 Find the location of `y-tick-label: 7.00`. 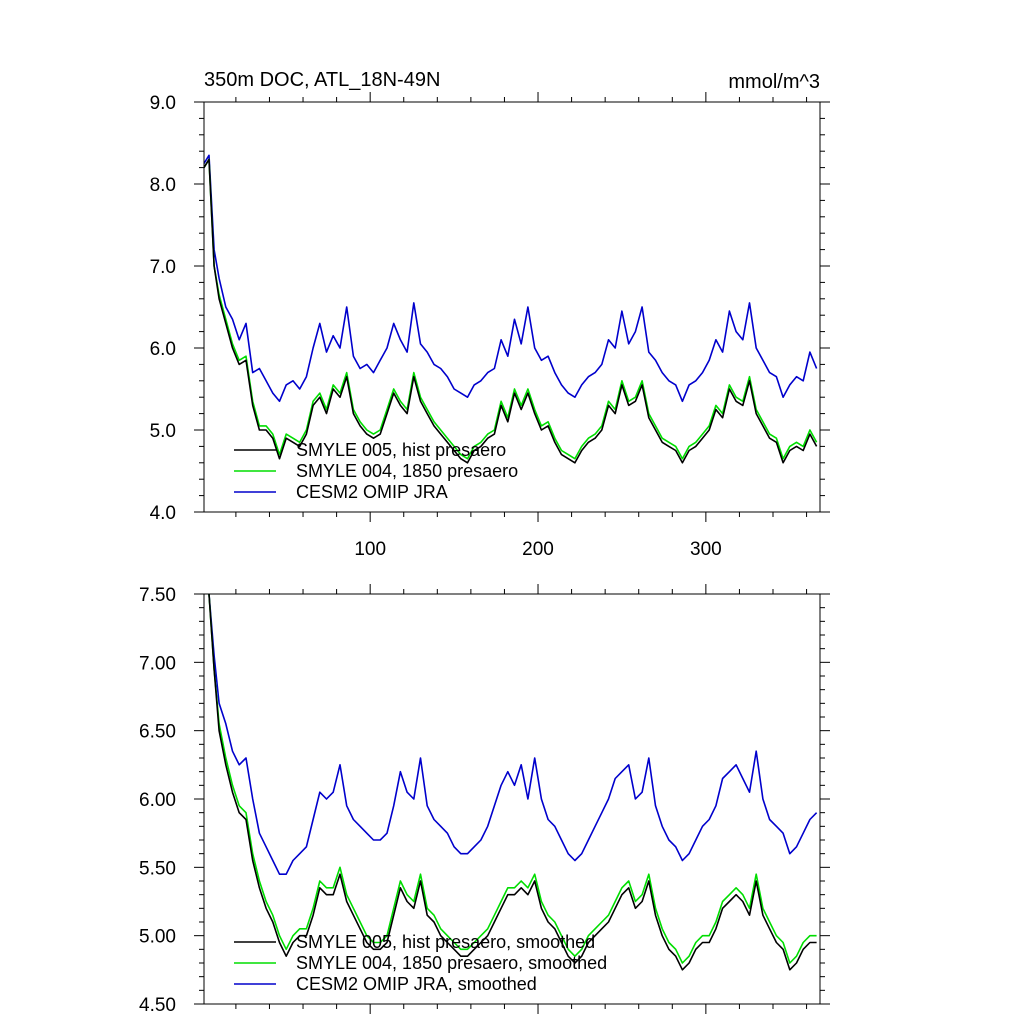

y-tick-label: 7.00 is located at coordinates (157, 663).